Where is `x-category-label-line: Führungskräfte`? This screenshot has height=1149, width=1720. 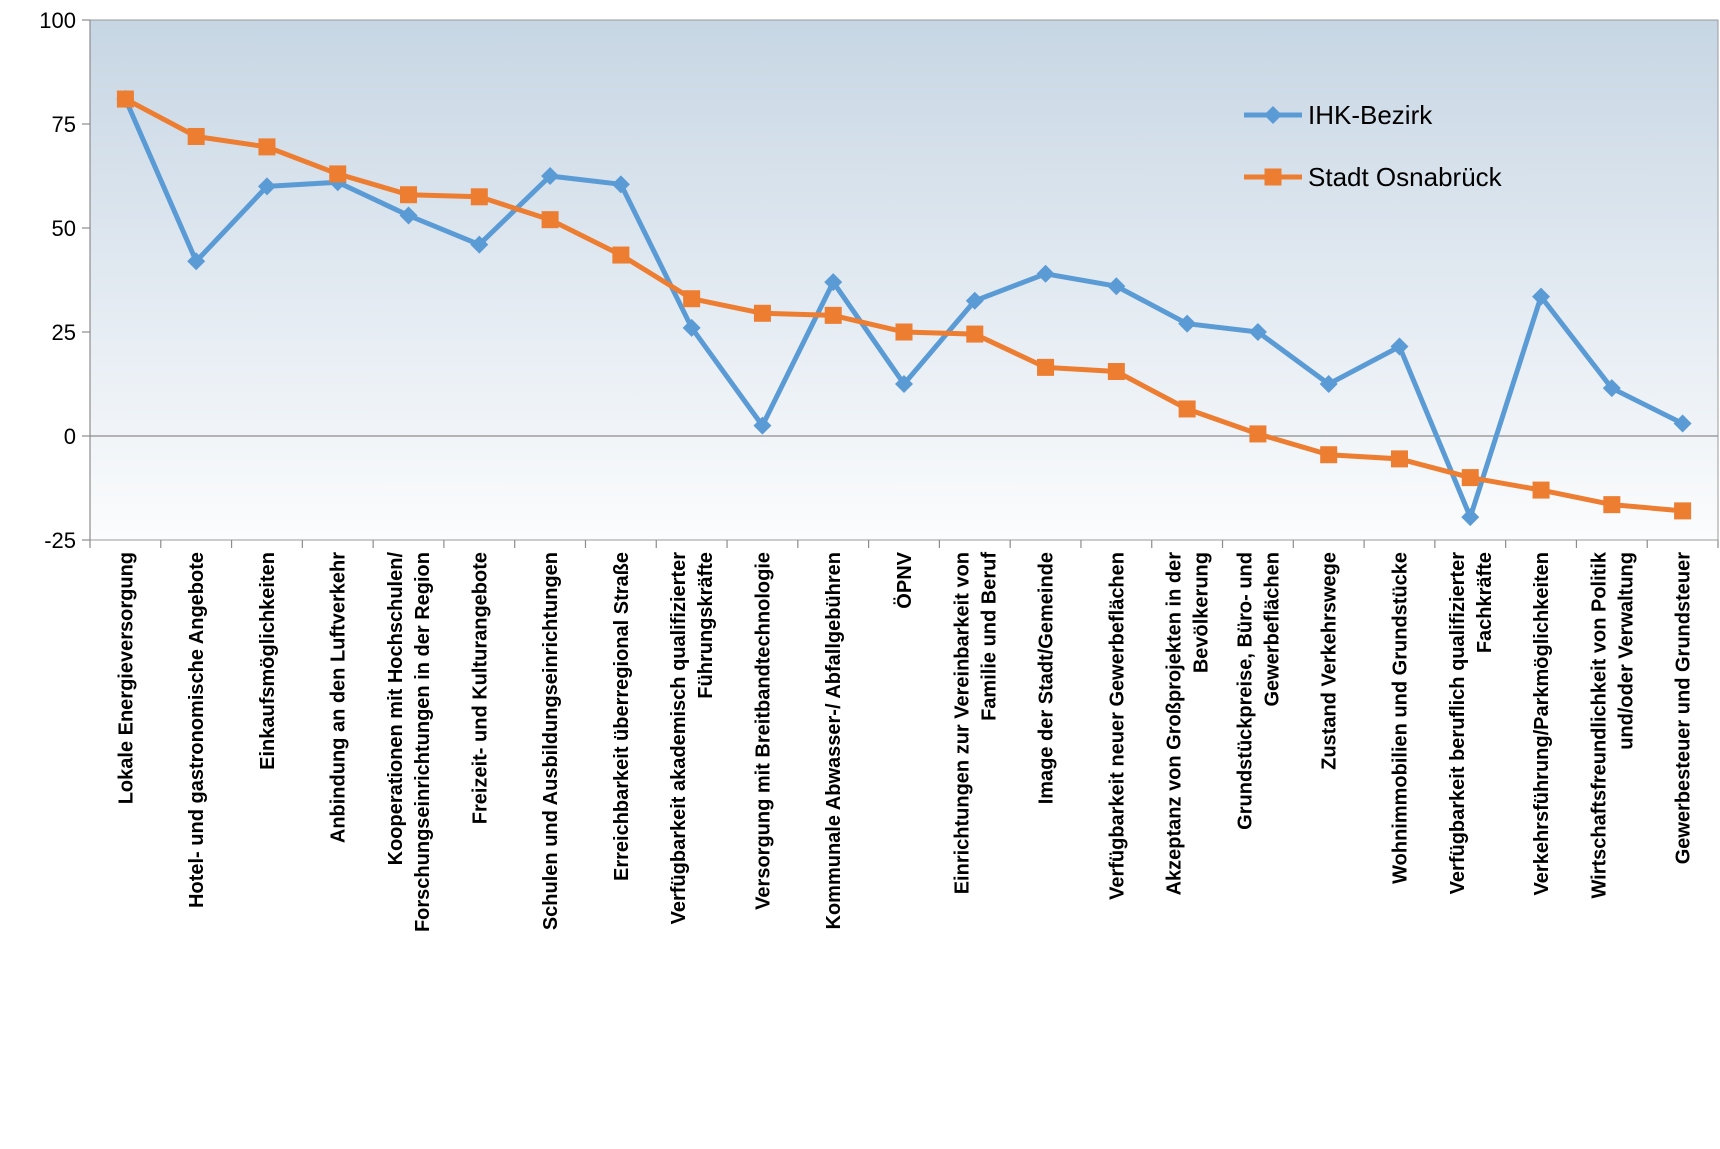 x-category-label-line: Führungskräfte is located at coordinates (706, 625).